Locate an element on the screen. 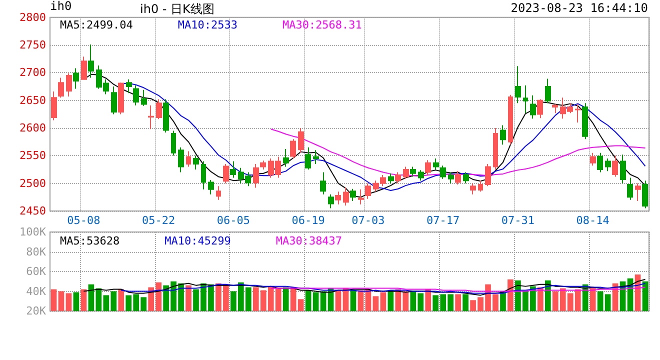 Image resolution: width=660 pixels, height=360 pixels. text: MA10:2533 is located at coordinates (208, 25).